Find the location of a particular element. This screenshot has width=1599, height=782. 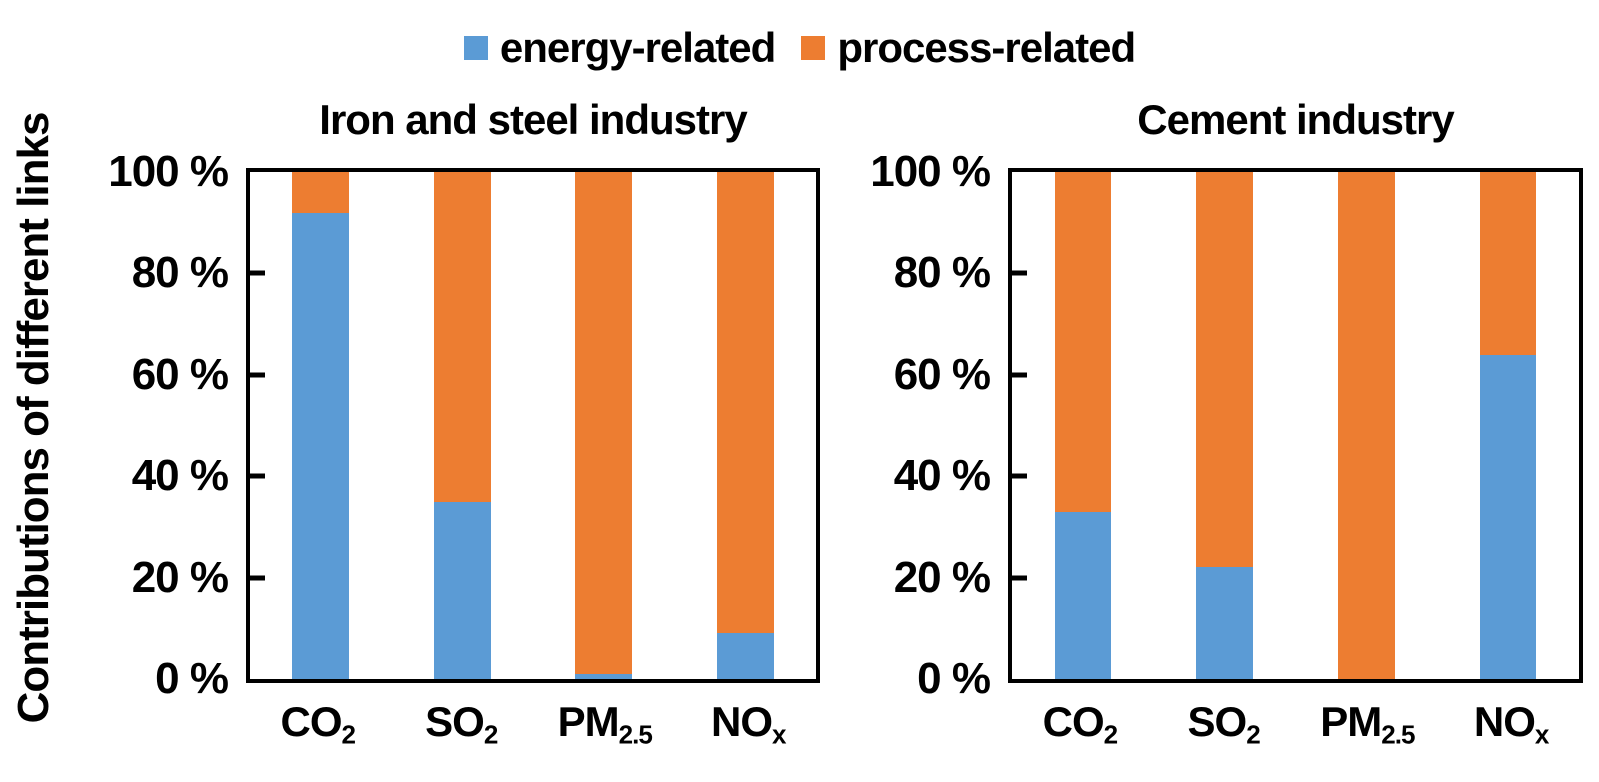

legend-item-energy-related: energy-related is located at coordinates (619, 48).